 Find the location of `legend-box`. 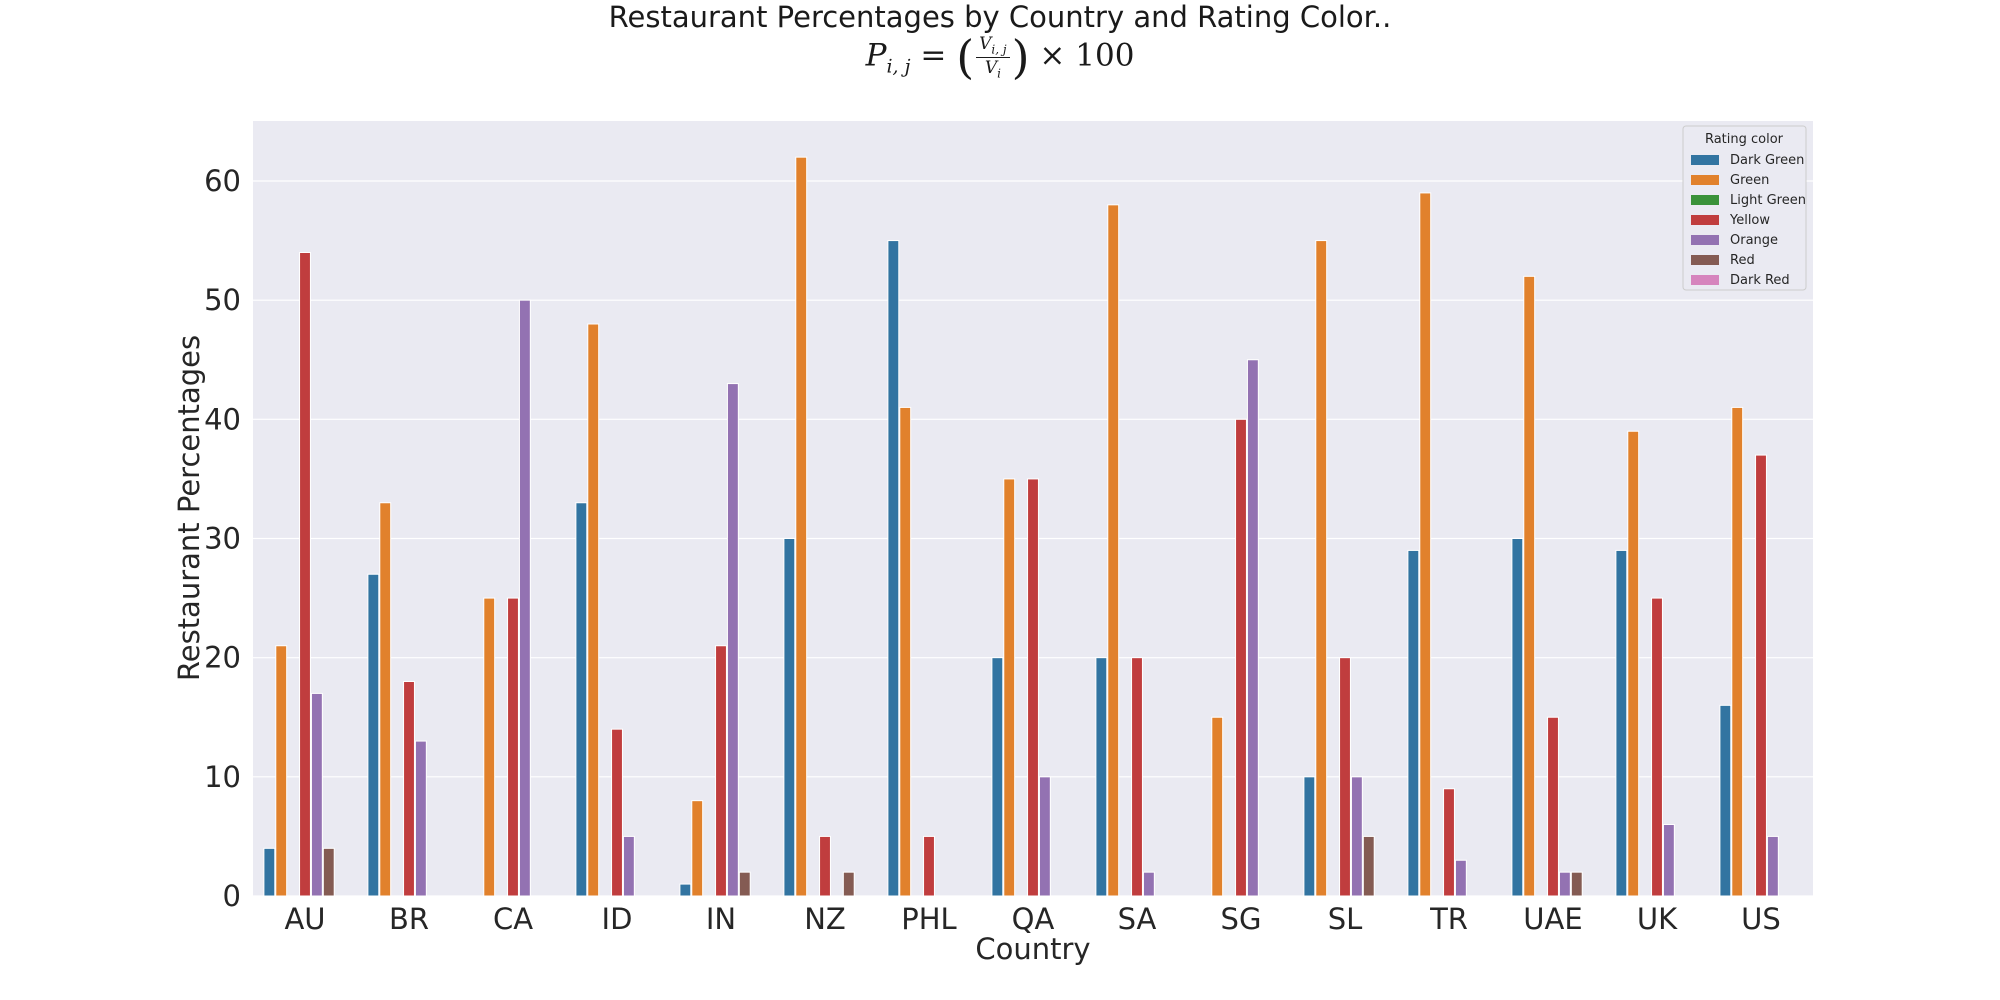

legend-box is located at coordinates (1744, 208).